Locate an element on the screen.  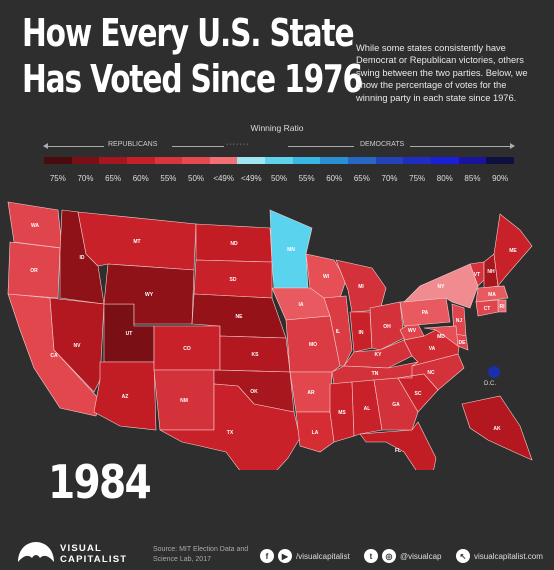
legend-scale-label: 85% is located at coordinates (472, 178).